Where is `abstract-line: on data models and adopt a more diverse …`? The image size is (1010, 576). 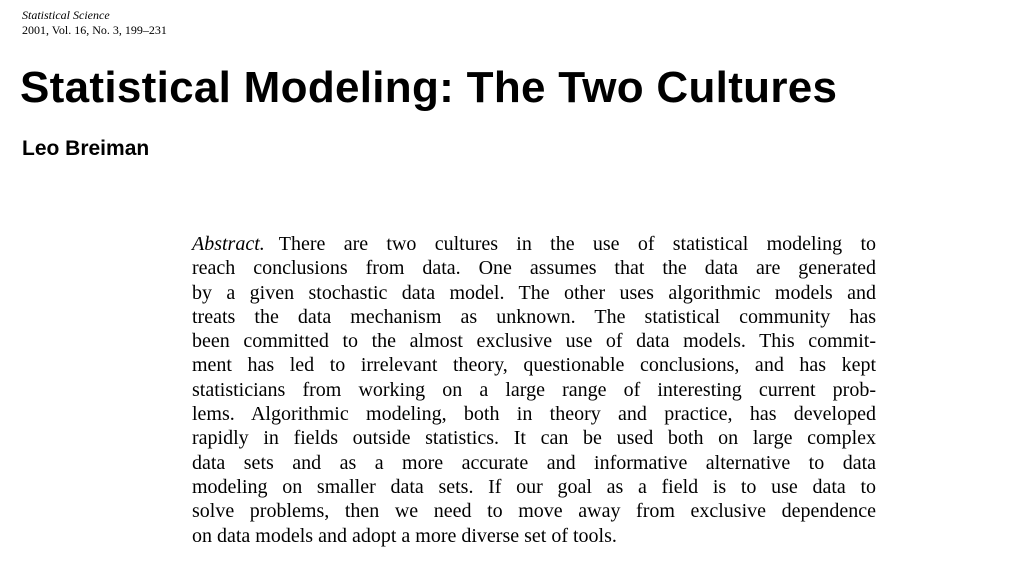
abstract-line: on data models and adopt a more diverse … is located at coordinates (404, 535).